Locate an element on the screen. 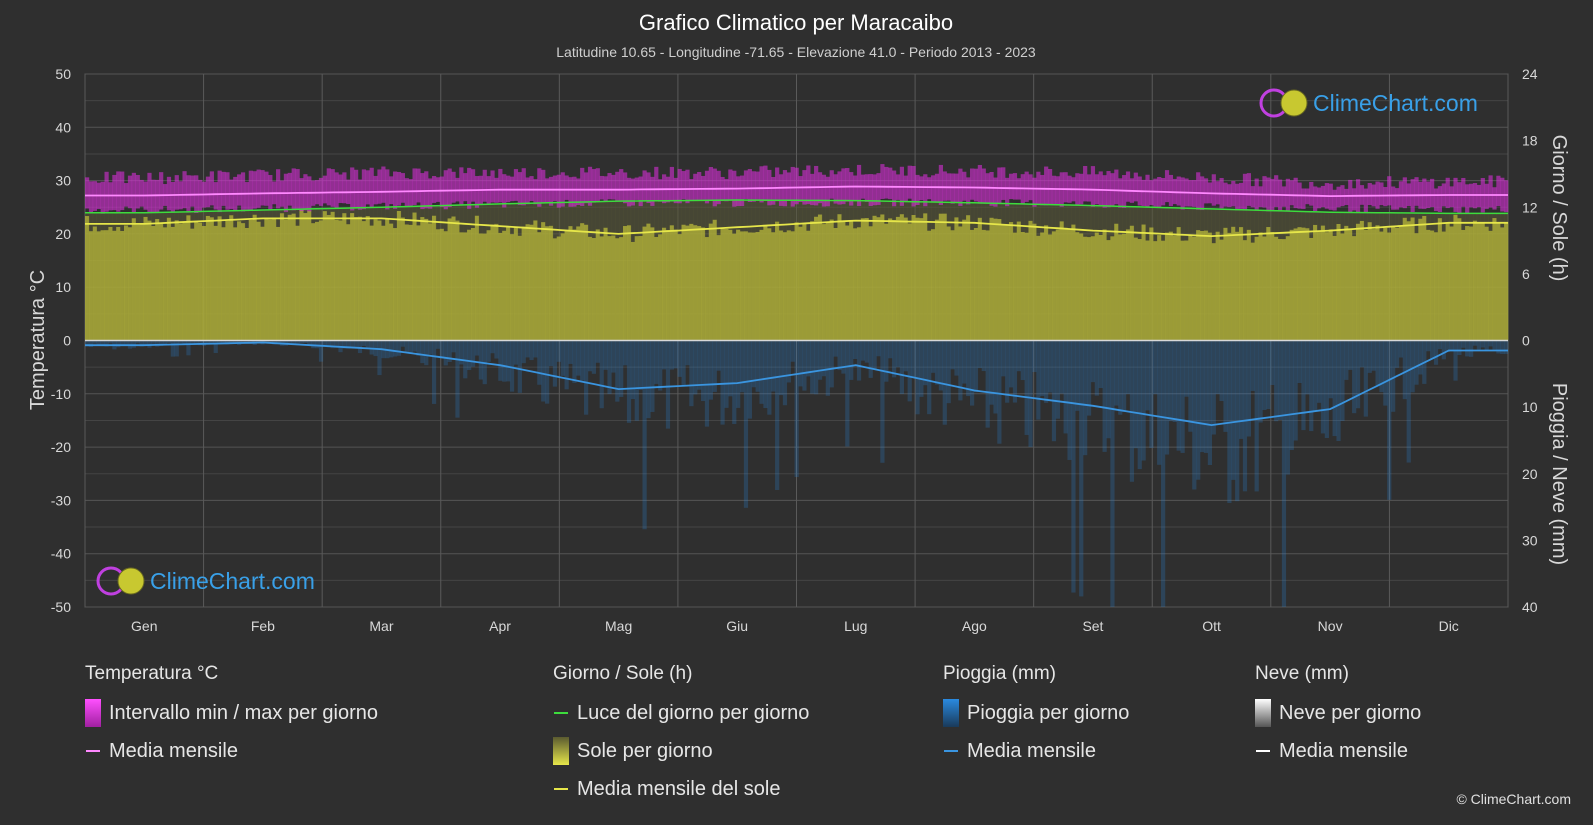 The image size is (1593, 825). y-right-top-tick: 0 is located at coordinates (1526, 341).